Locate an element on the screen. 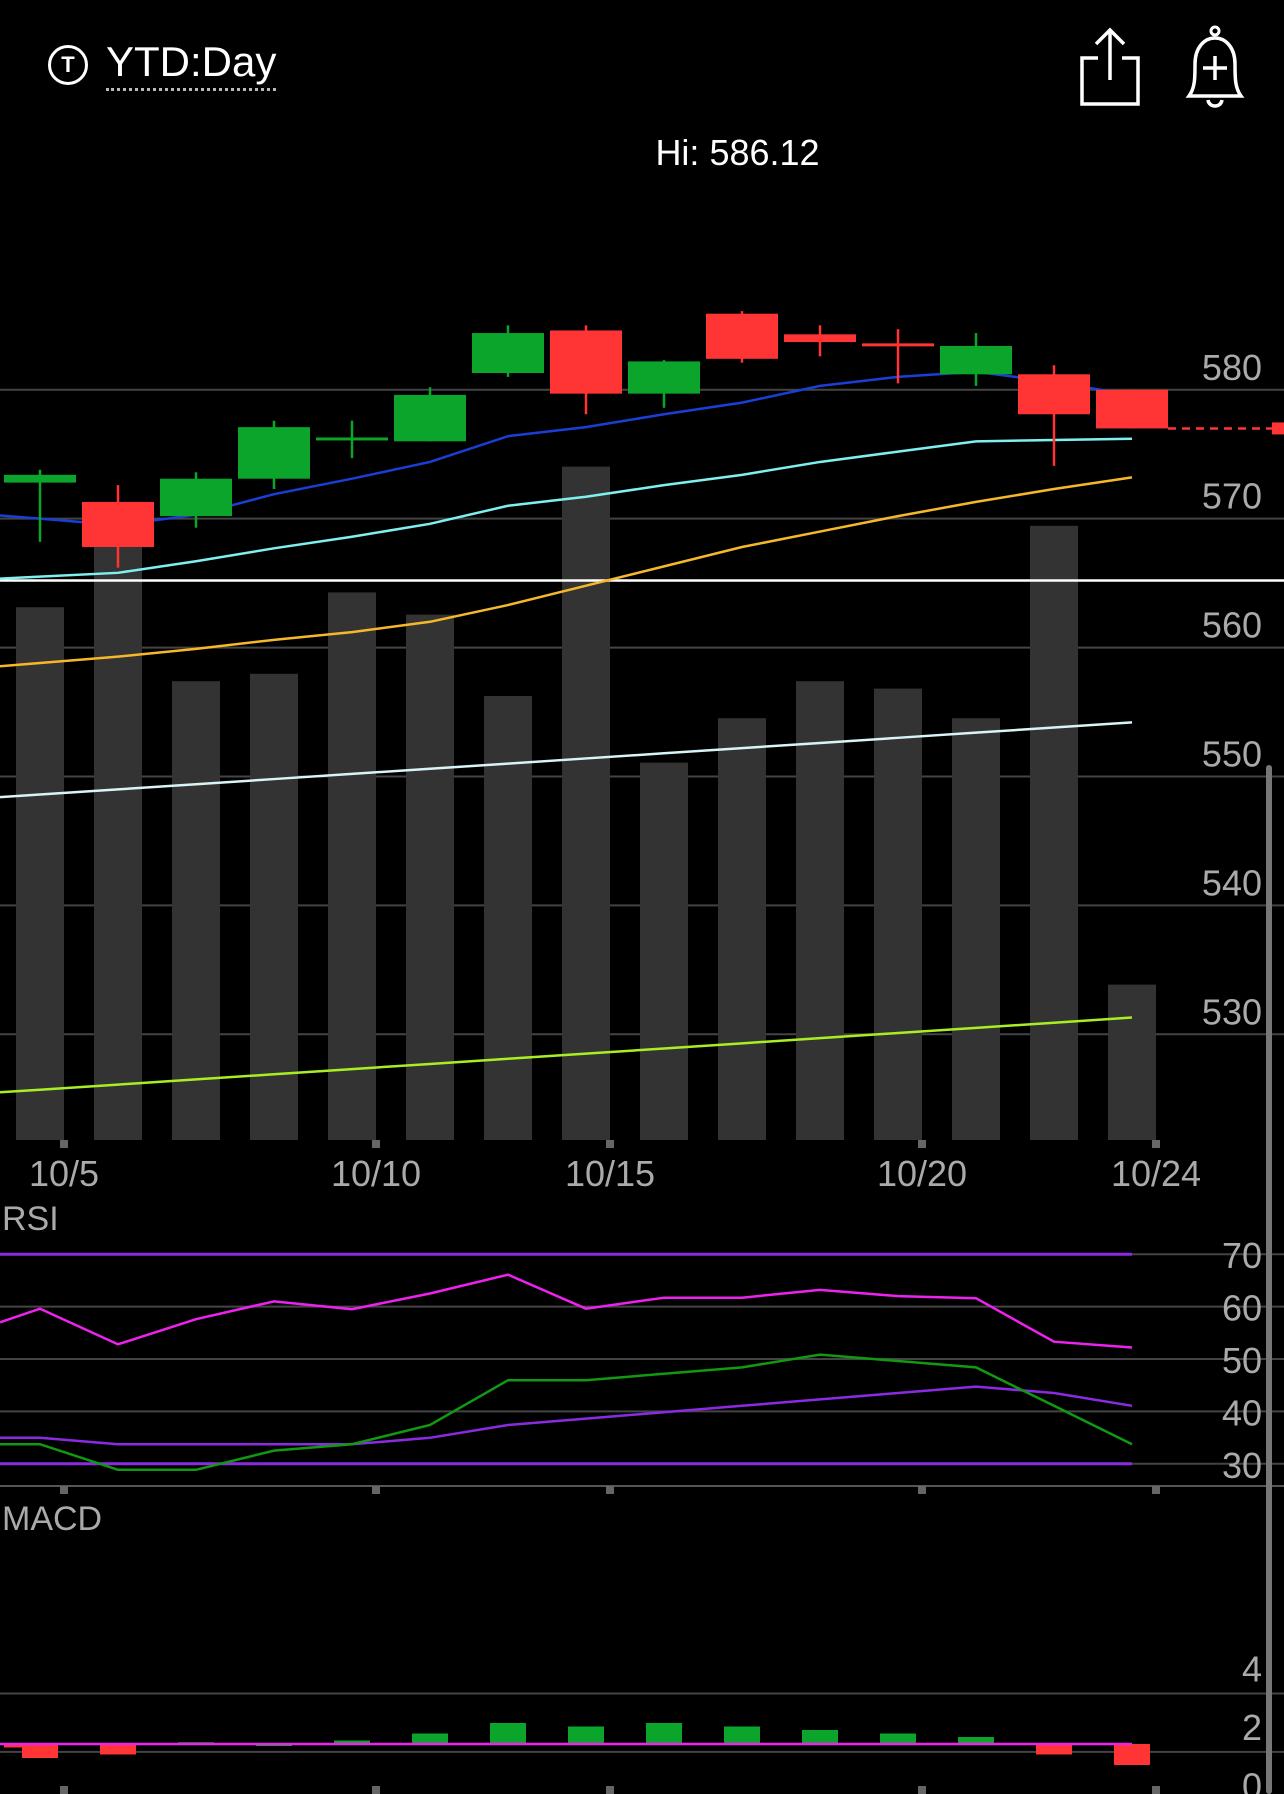 This screenshot has height=1794, width=1284. top-bar: T YTD:Day is located at coordinates (642, 65).